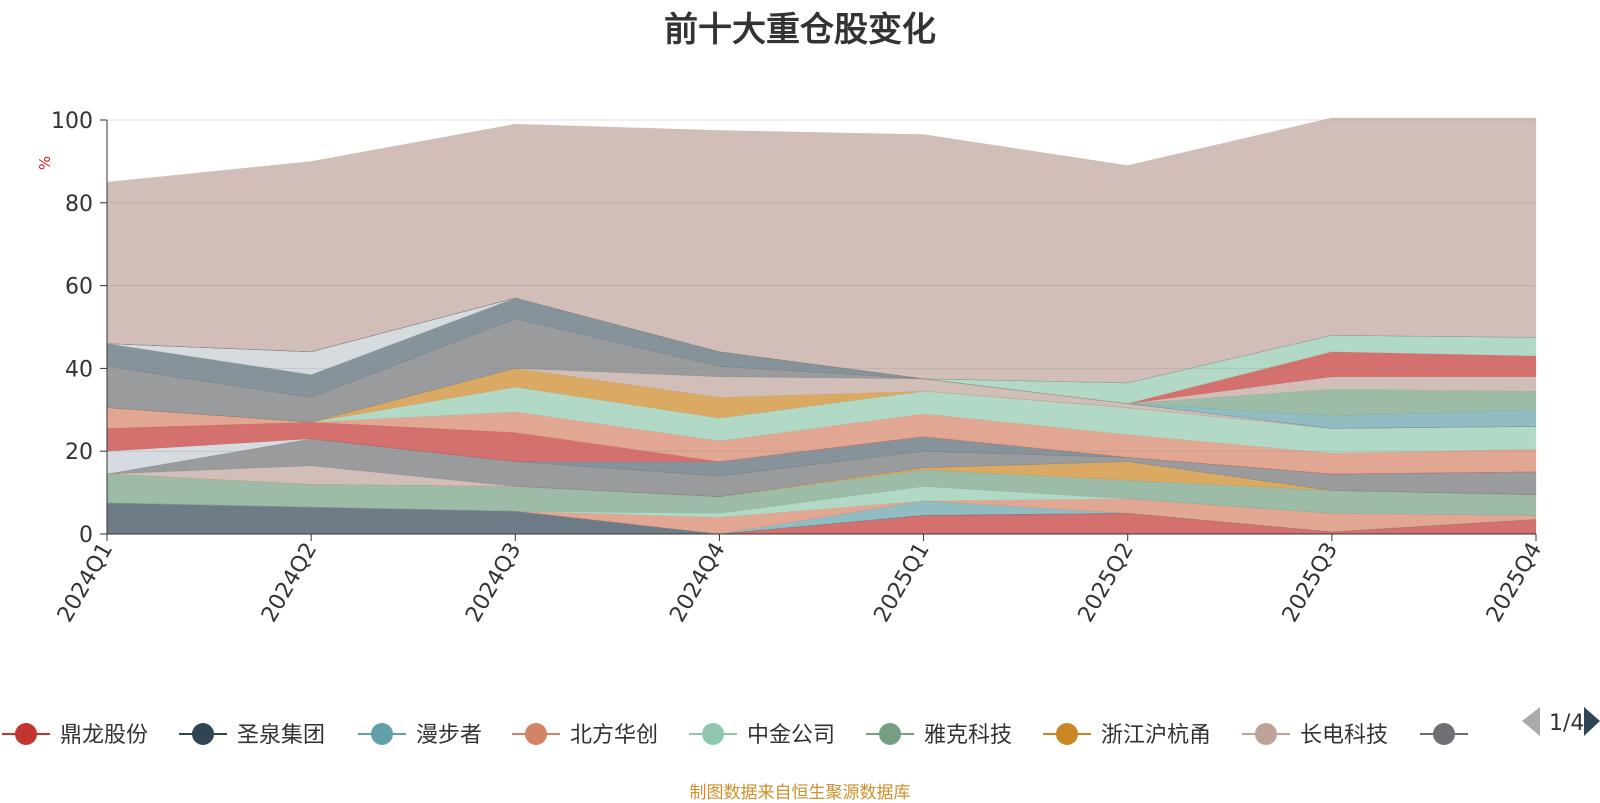 Image resolution: width=1600 pixels, height=803 pixels. Describe the element at coordinates (1344, 735) in the screenshot. I see `legend-label-7: 长电科技` at that location.